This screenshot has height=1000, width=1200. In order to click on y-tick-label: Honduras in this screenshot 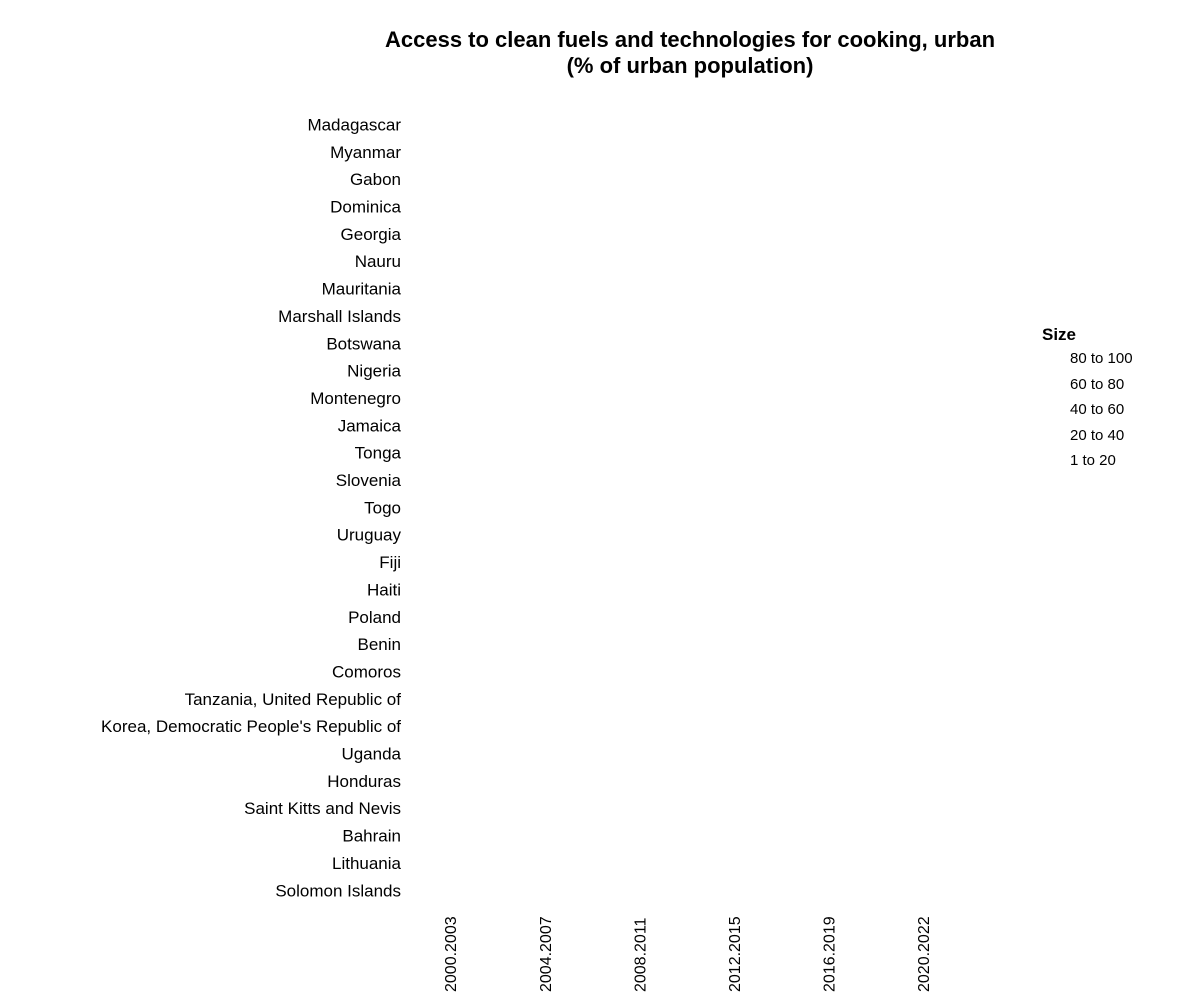, I will do `click(364, 781)`.